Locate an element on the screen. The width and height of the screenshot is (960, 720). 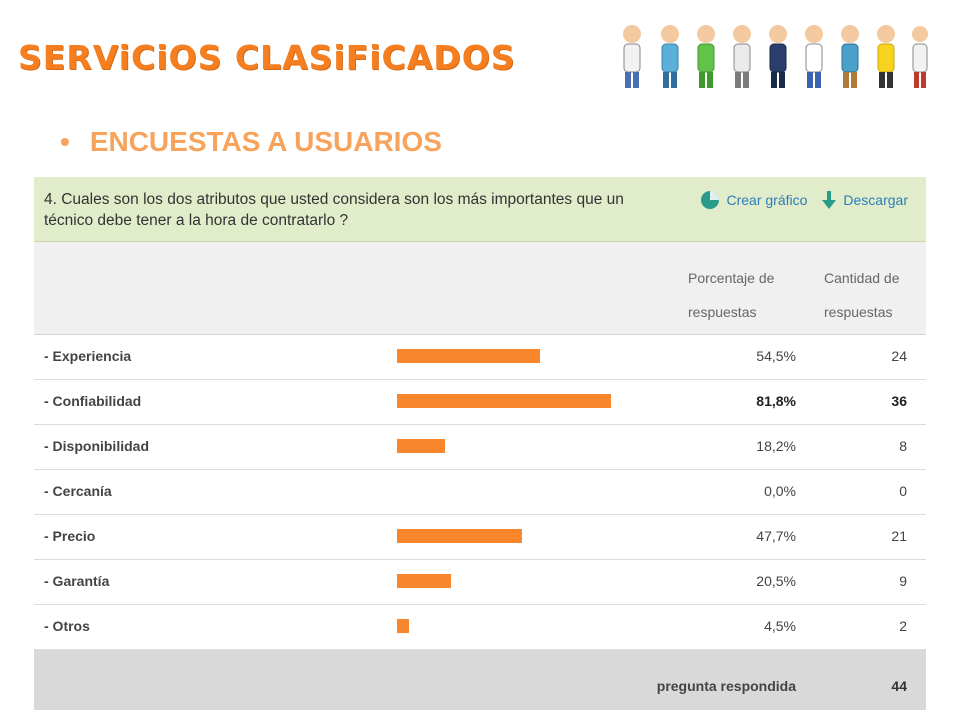
row-label: - Experiencia is located at coordinates (88, 356).